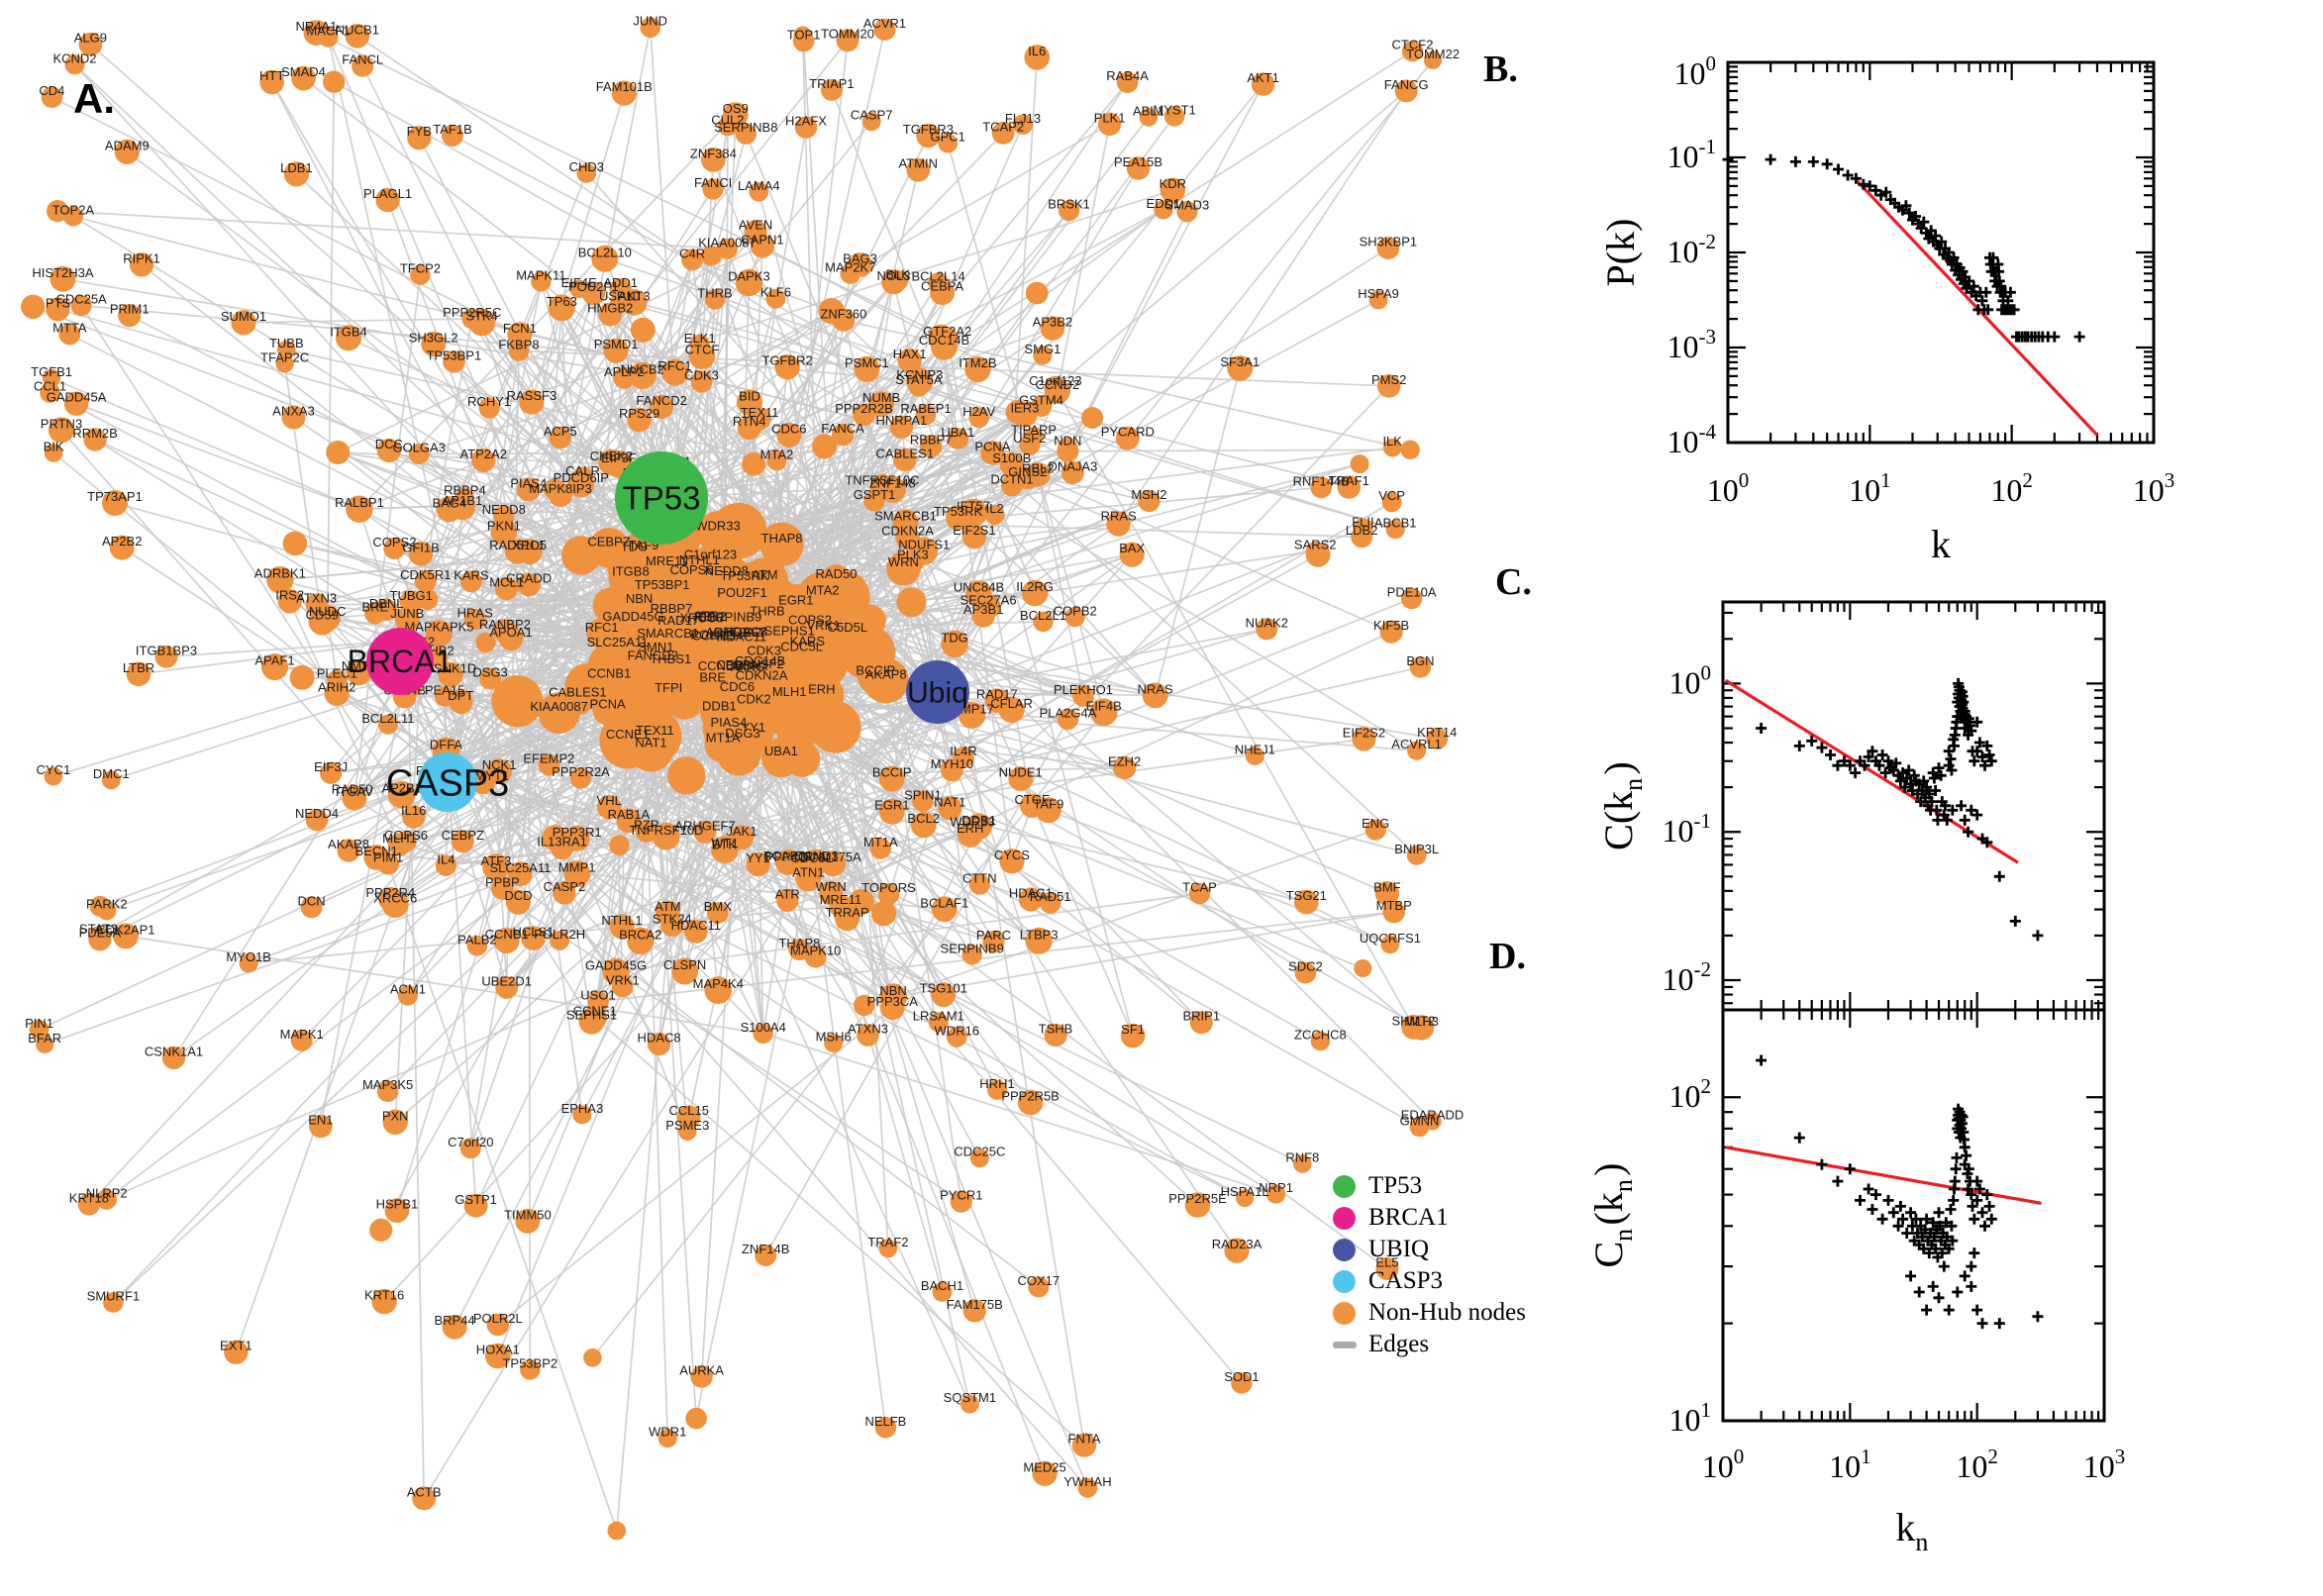  What do you see at coordinates (737, 632) in the screenshot?
I see `gene-label: GTF2A2` at bounding box center [737, 632].